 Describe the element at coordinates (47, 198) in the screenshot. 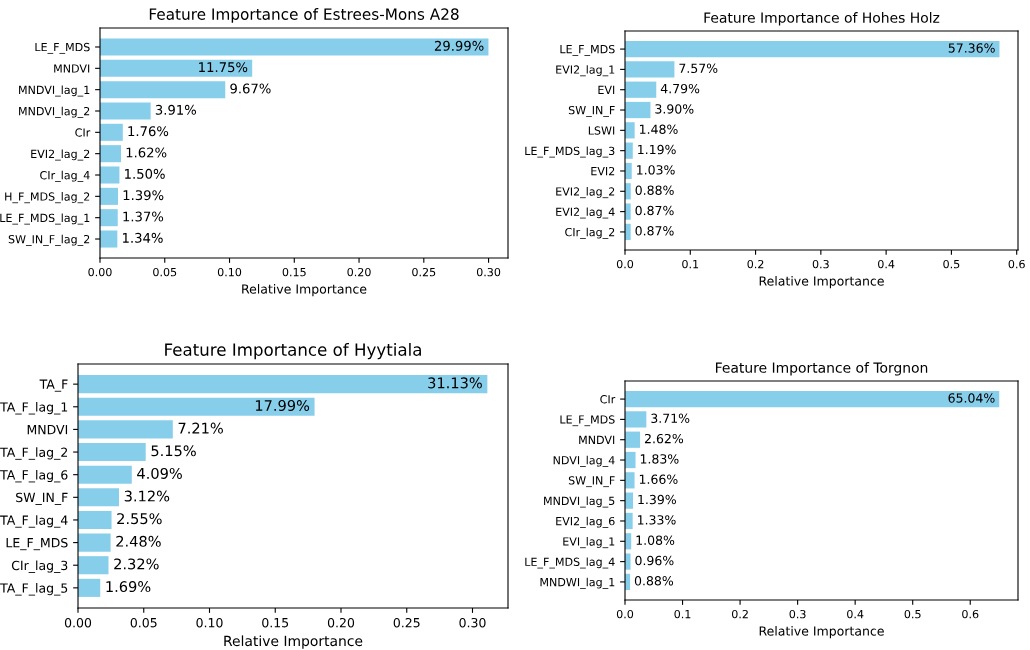

I see `y-tick-label: H_F_MDS_lag_2` at that location.